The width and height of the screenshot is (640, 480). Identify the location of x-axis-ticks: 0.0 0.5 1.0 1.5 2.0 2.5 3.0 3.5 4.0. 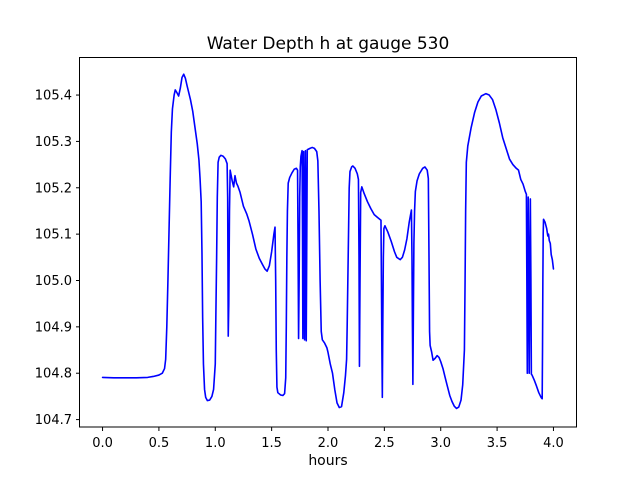
(328, 439).